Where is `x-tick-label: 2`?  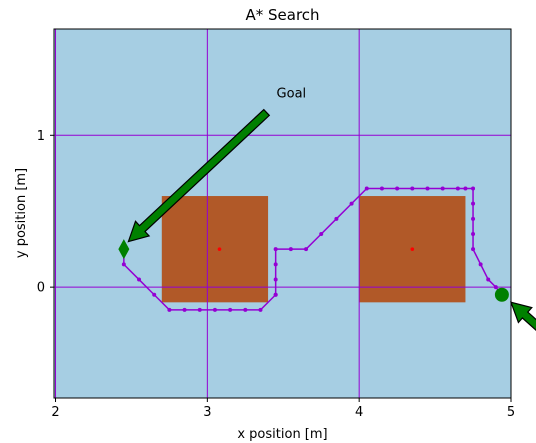 x-tick-label: 2 is located at coordinates (55, 412).